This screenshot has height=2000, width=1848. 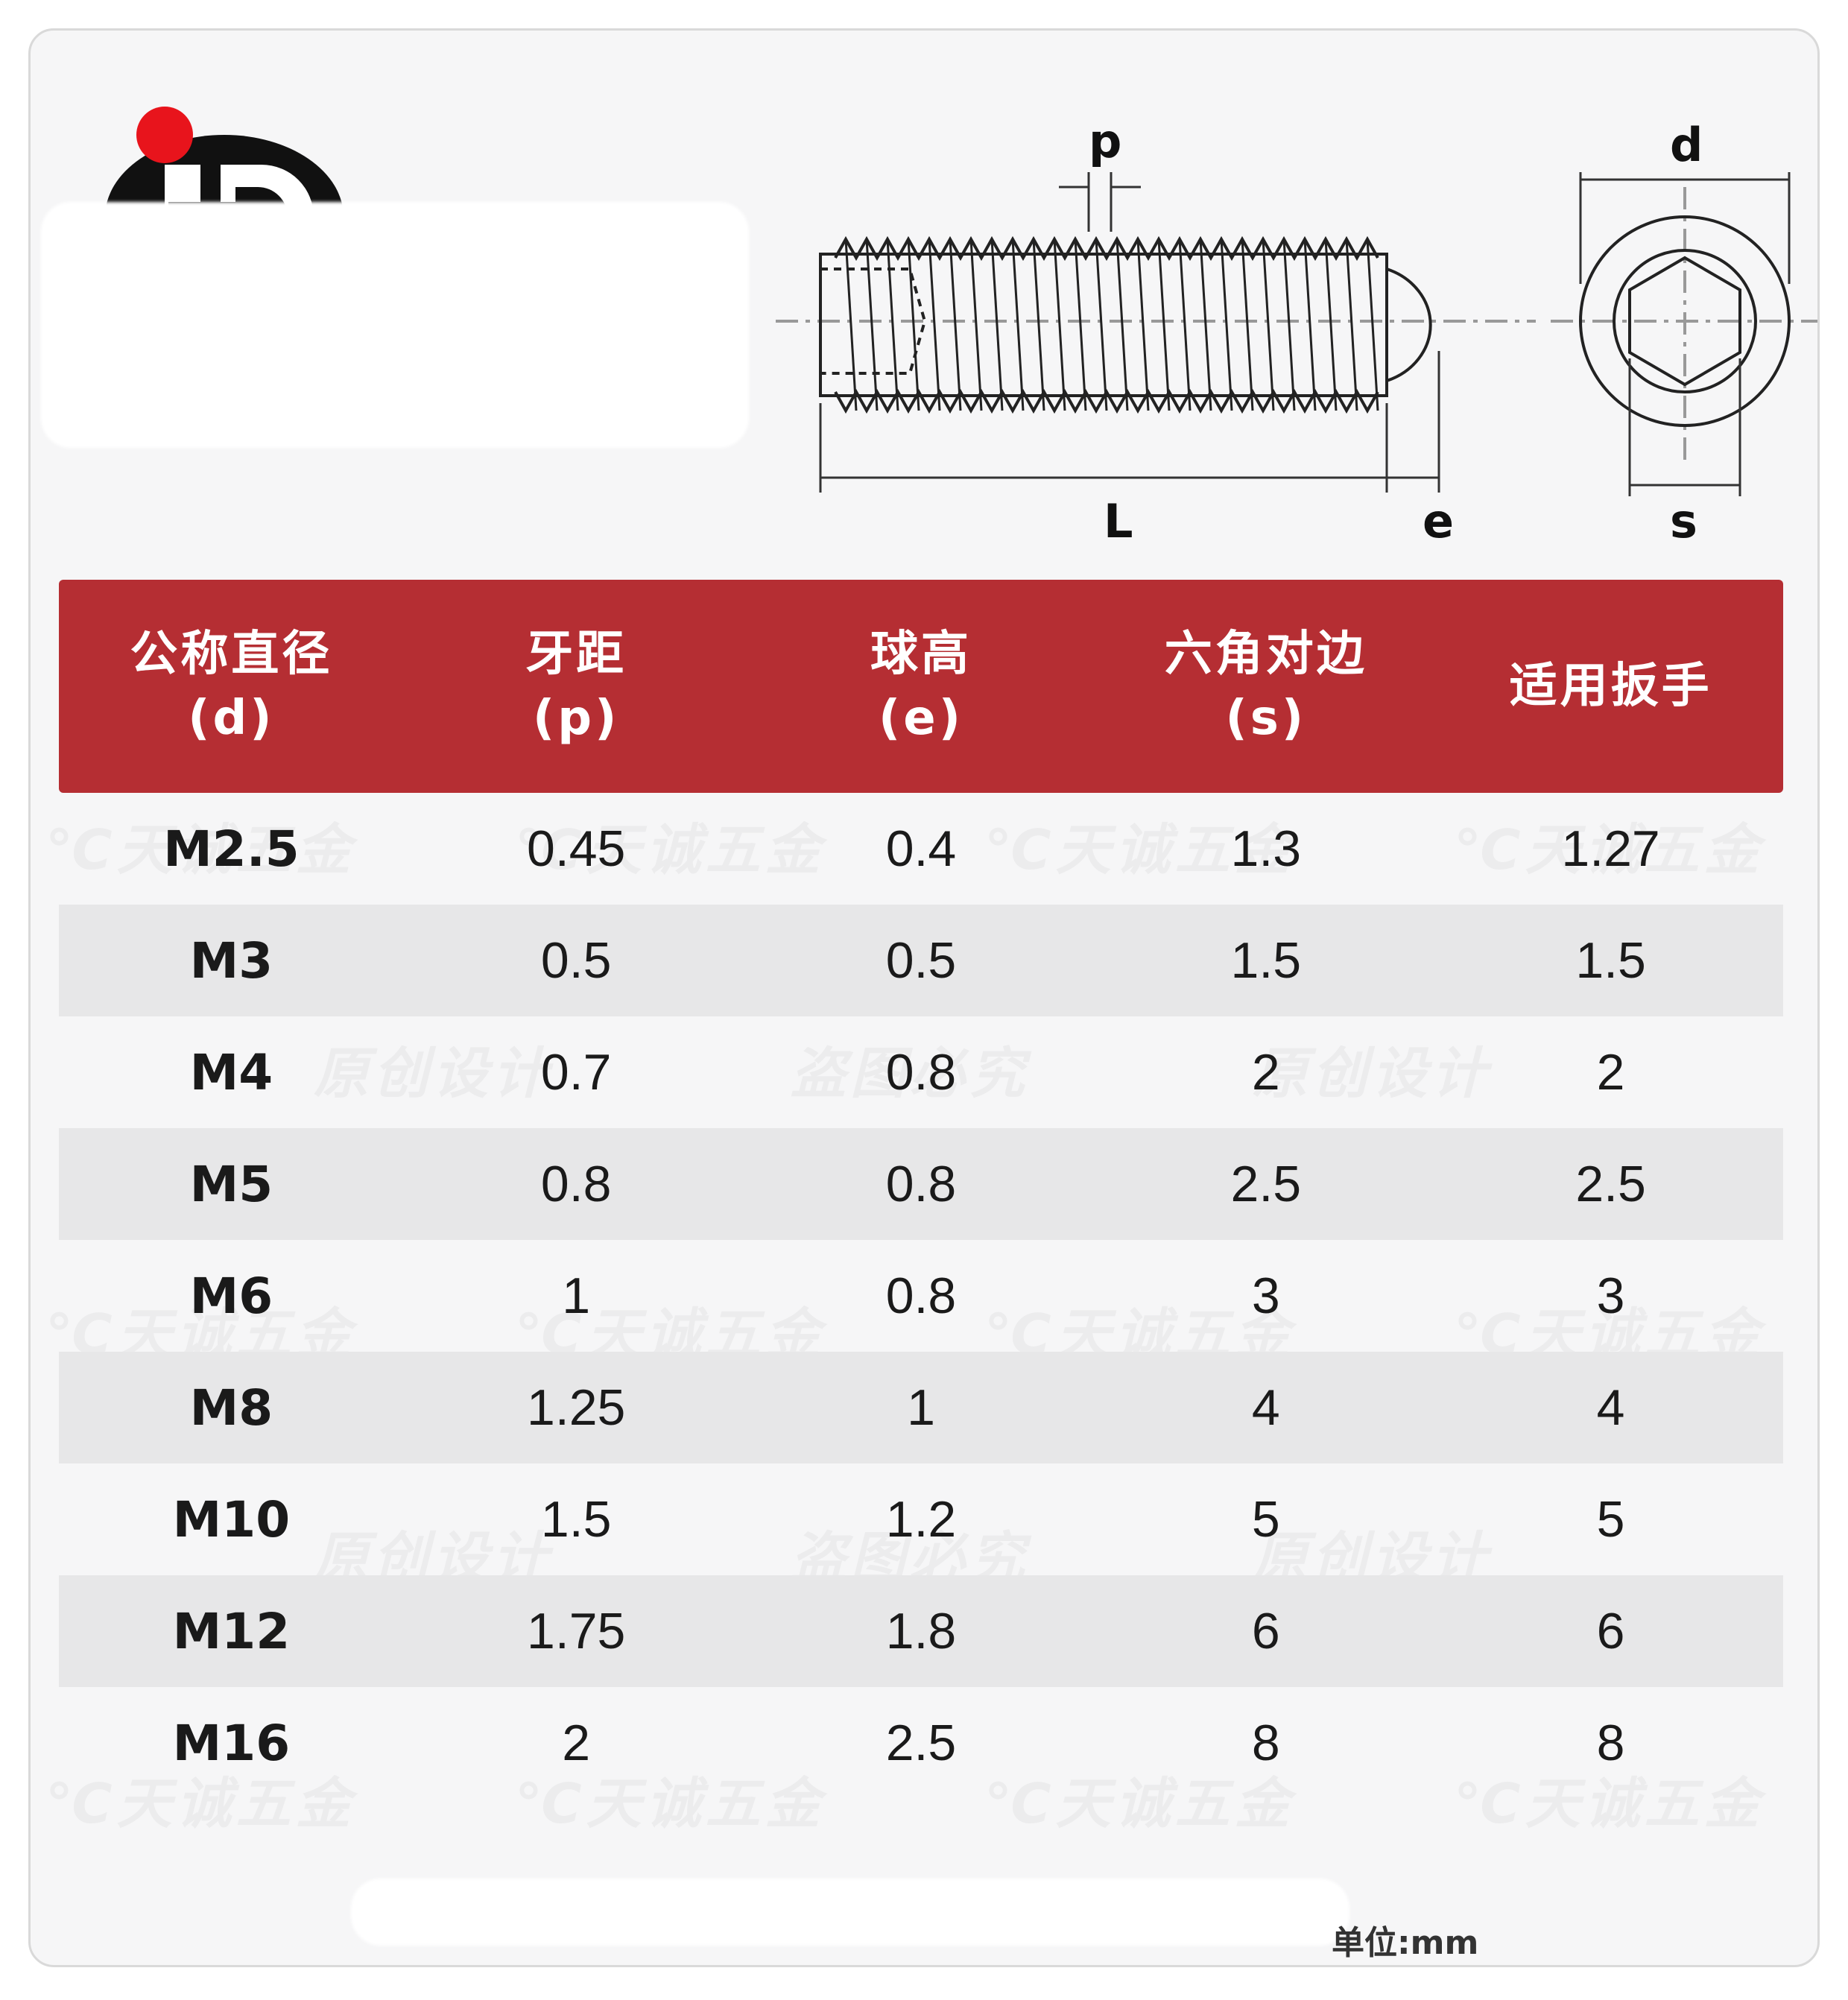 I want to click on table-row: M6 1 0.8 3 3, so click(x=921, y=1296).